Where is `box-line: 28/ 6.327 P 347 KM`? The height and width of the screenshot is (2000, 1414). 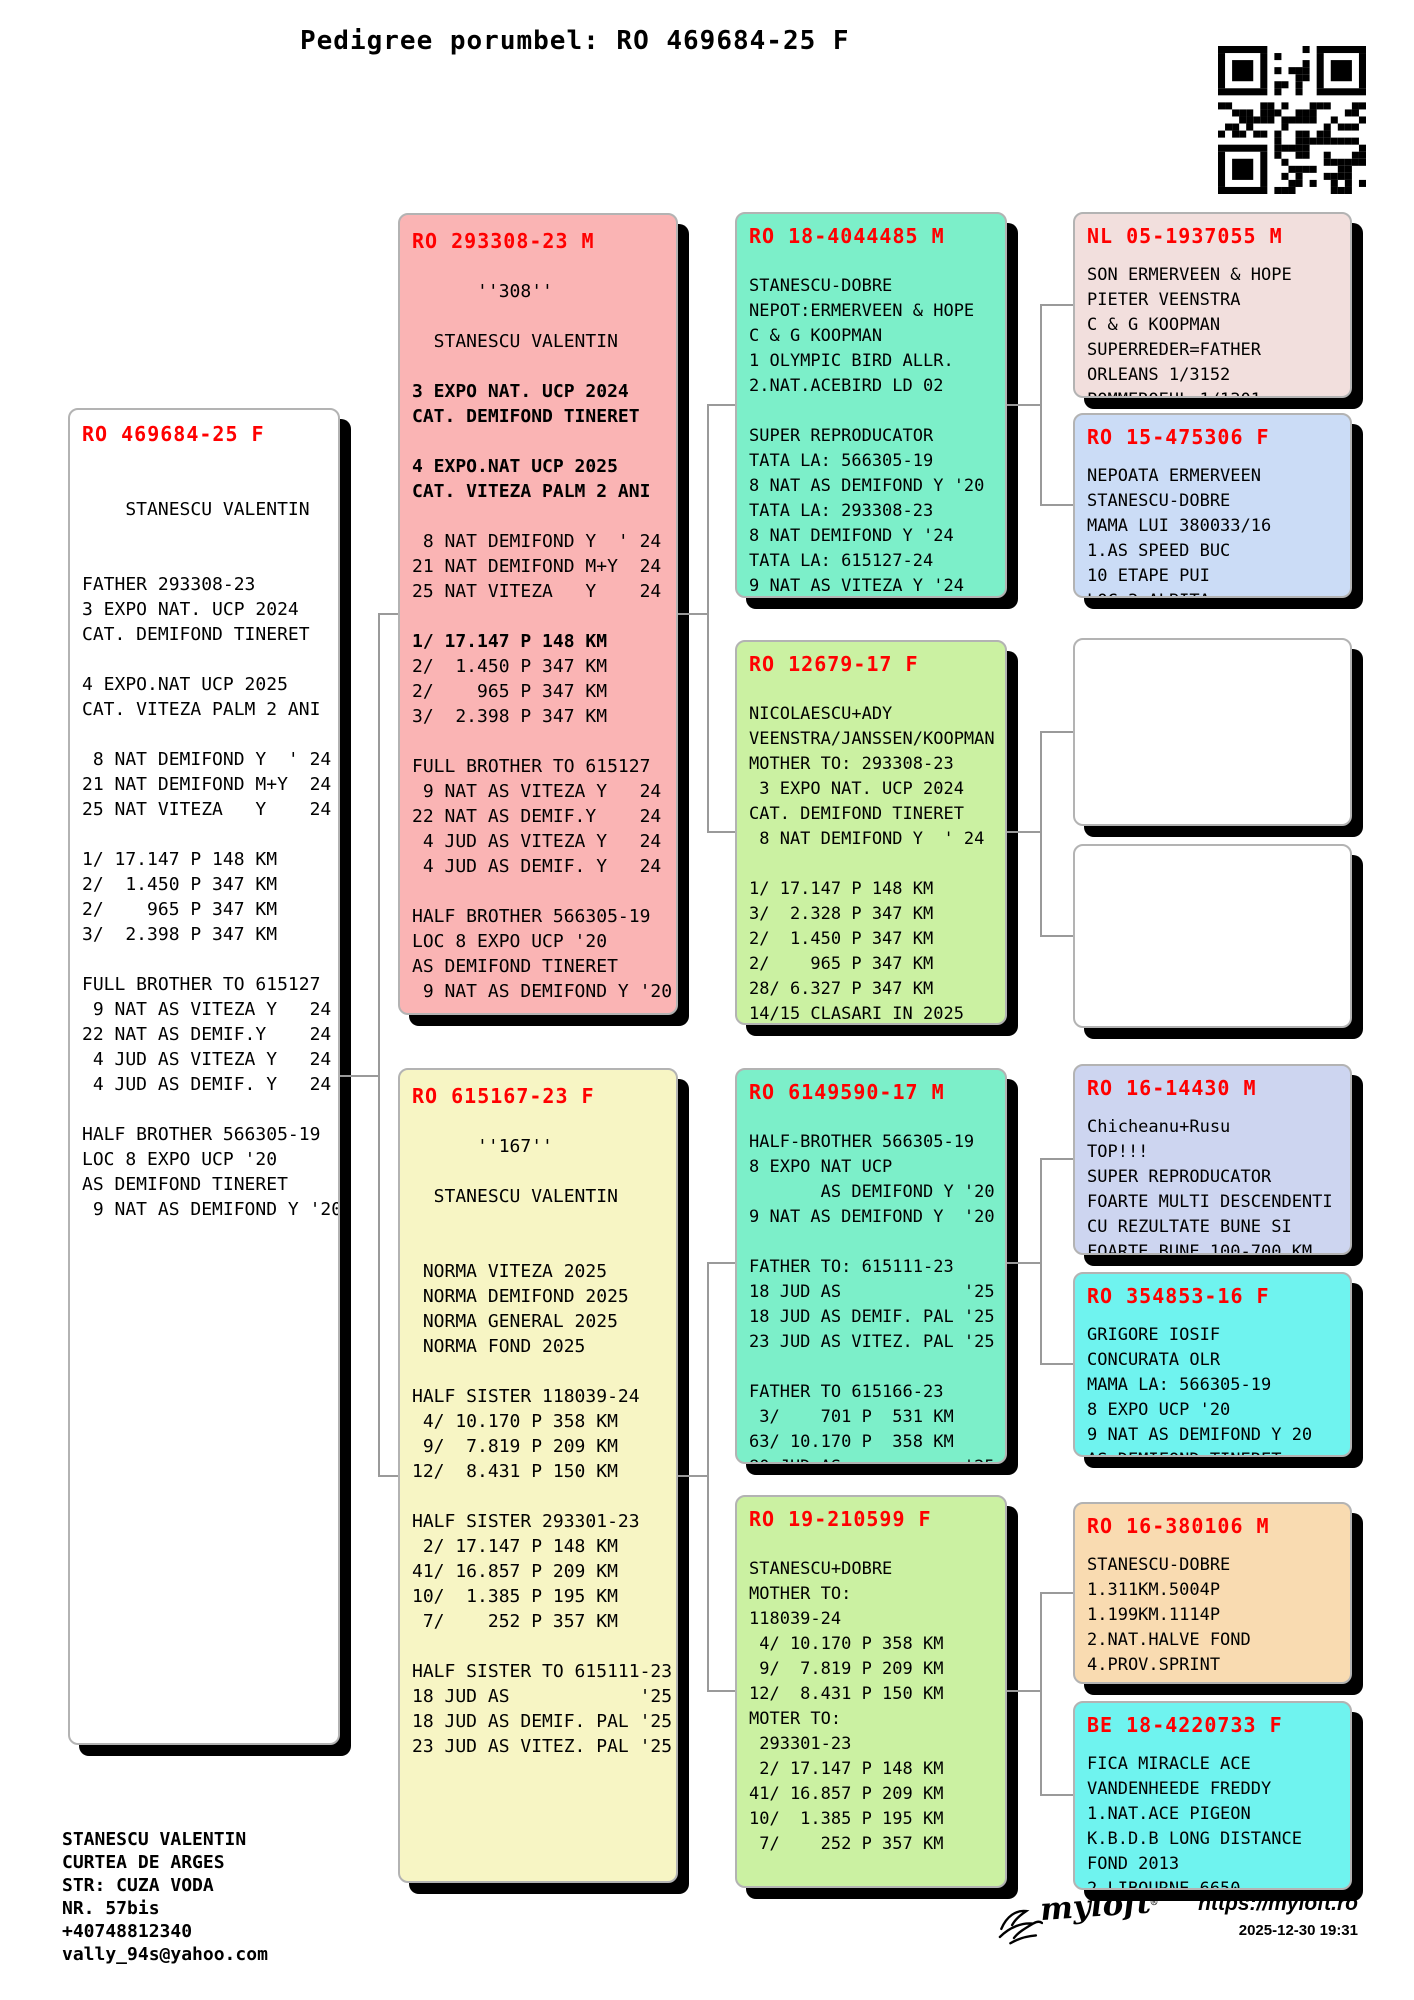
box-line: 28/ 6.327 P 347 KM is located at coordinates (841, 989).